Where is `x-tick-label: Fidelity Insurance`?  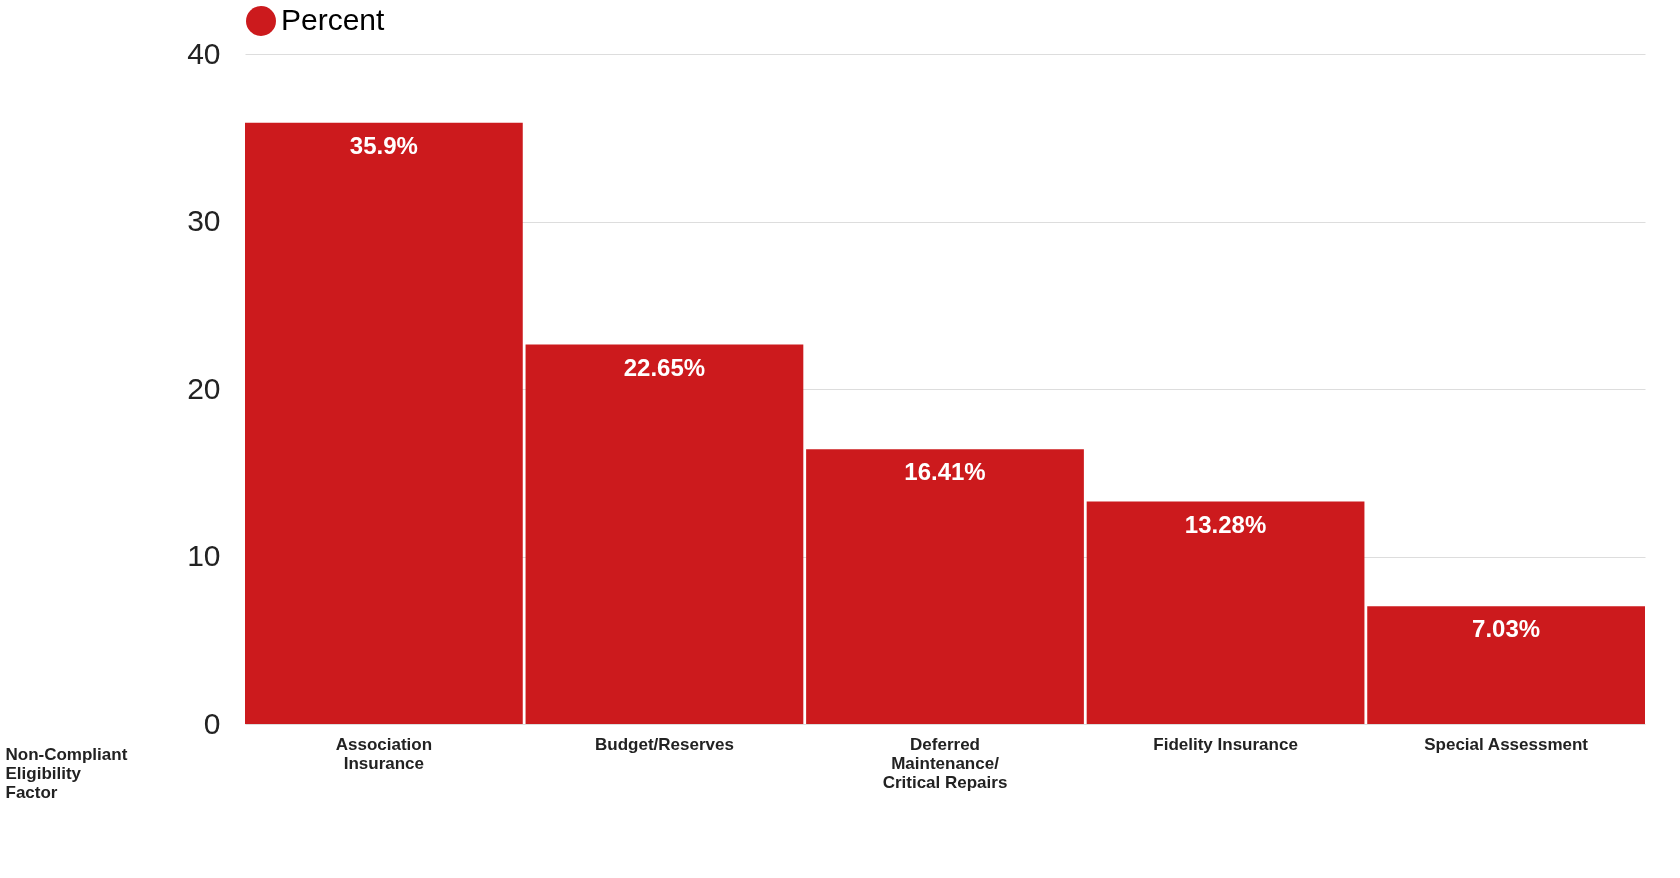
x-tick-label: Fidelity Insurance is located at coordinates (1225, 744).